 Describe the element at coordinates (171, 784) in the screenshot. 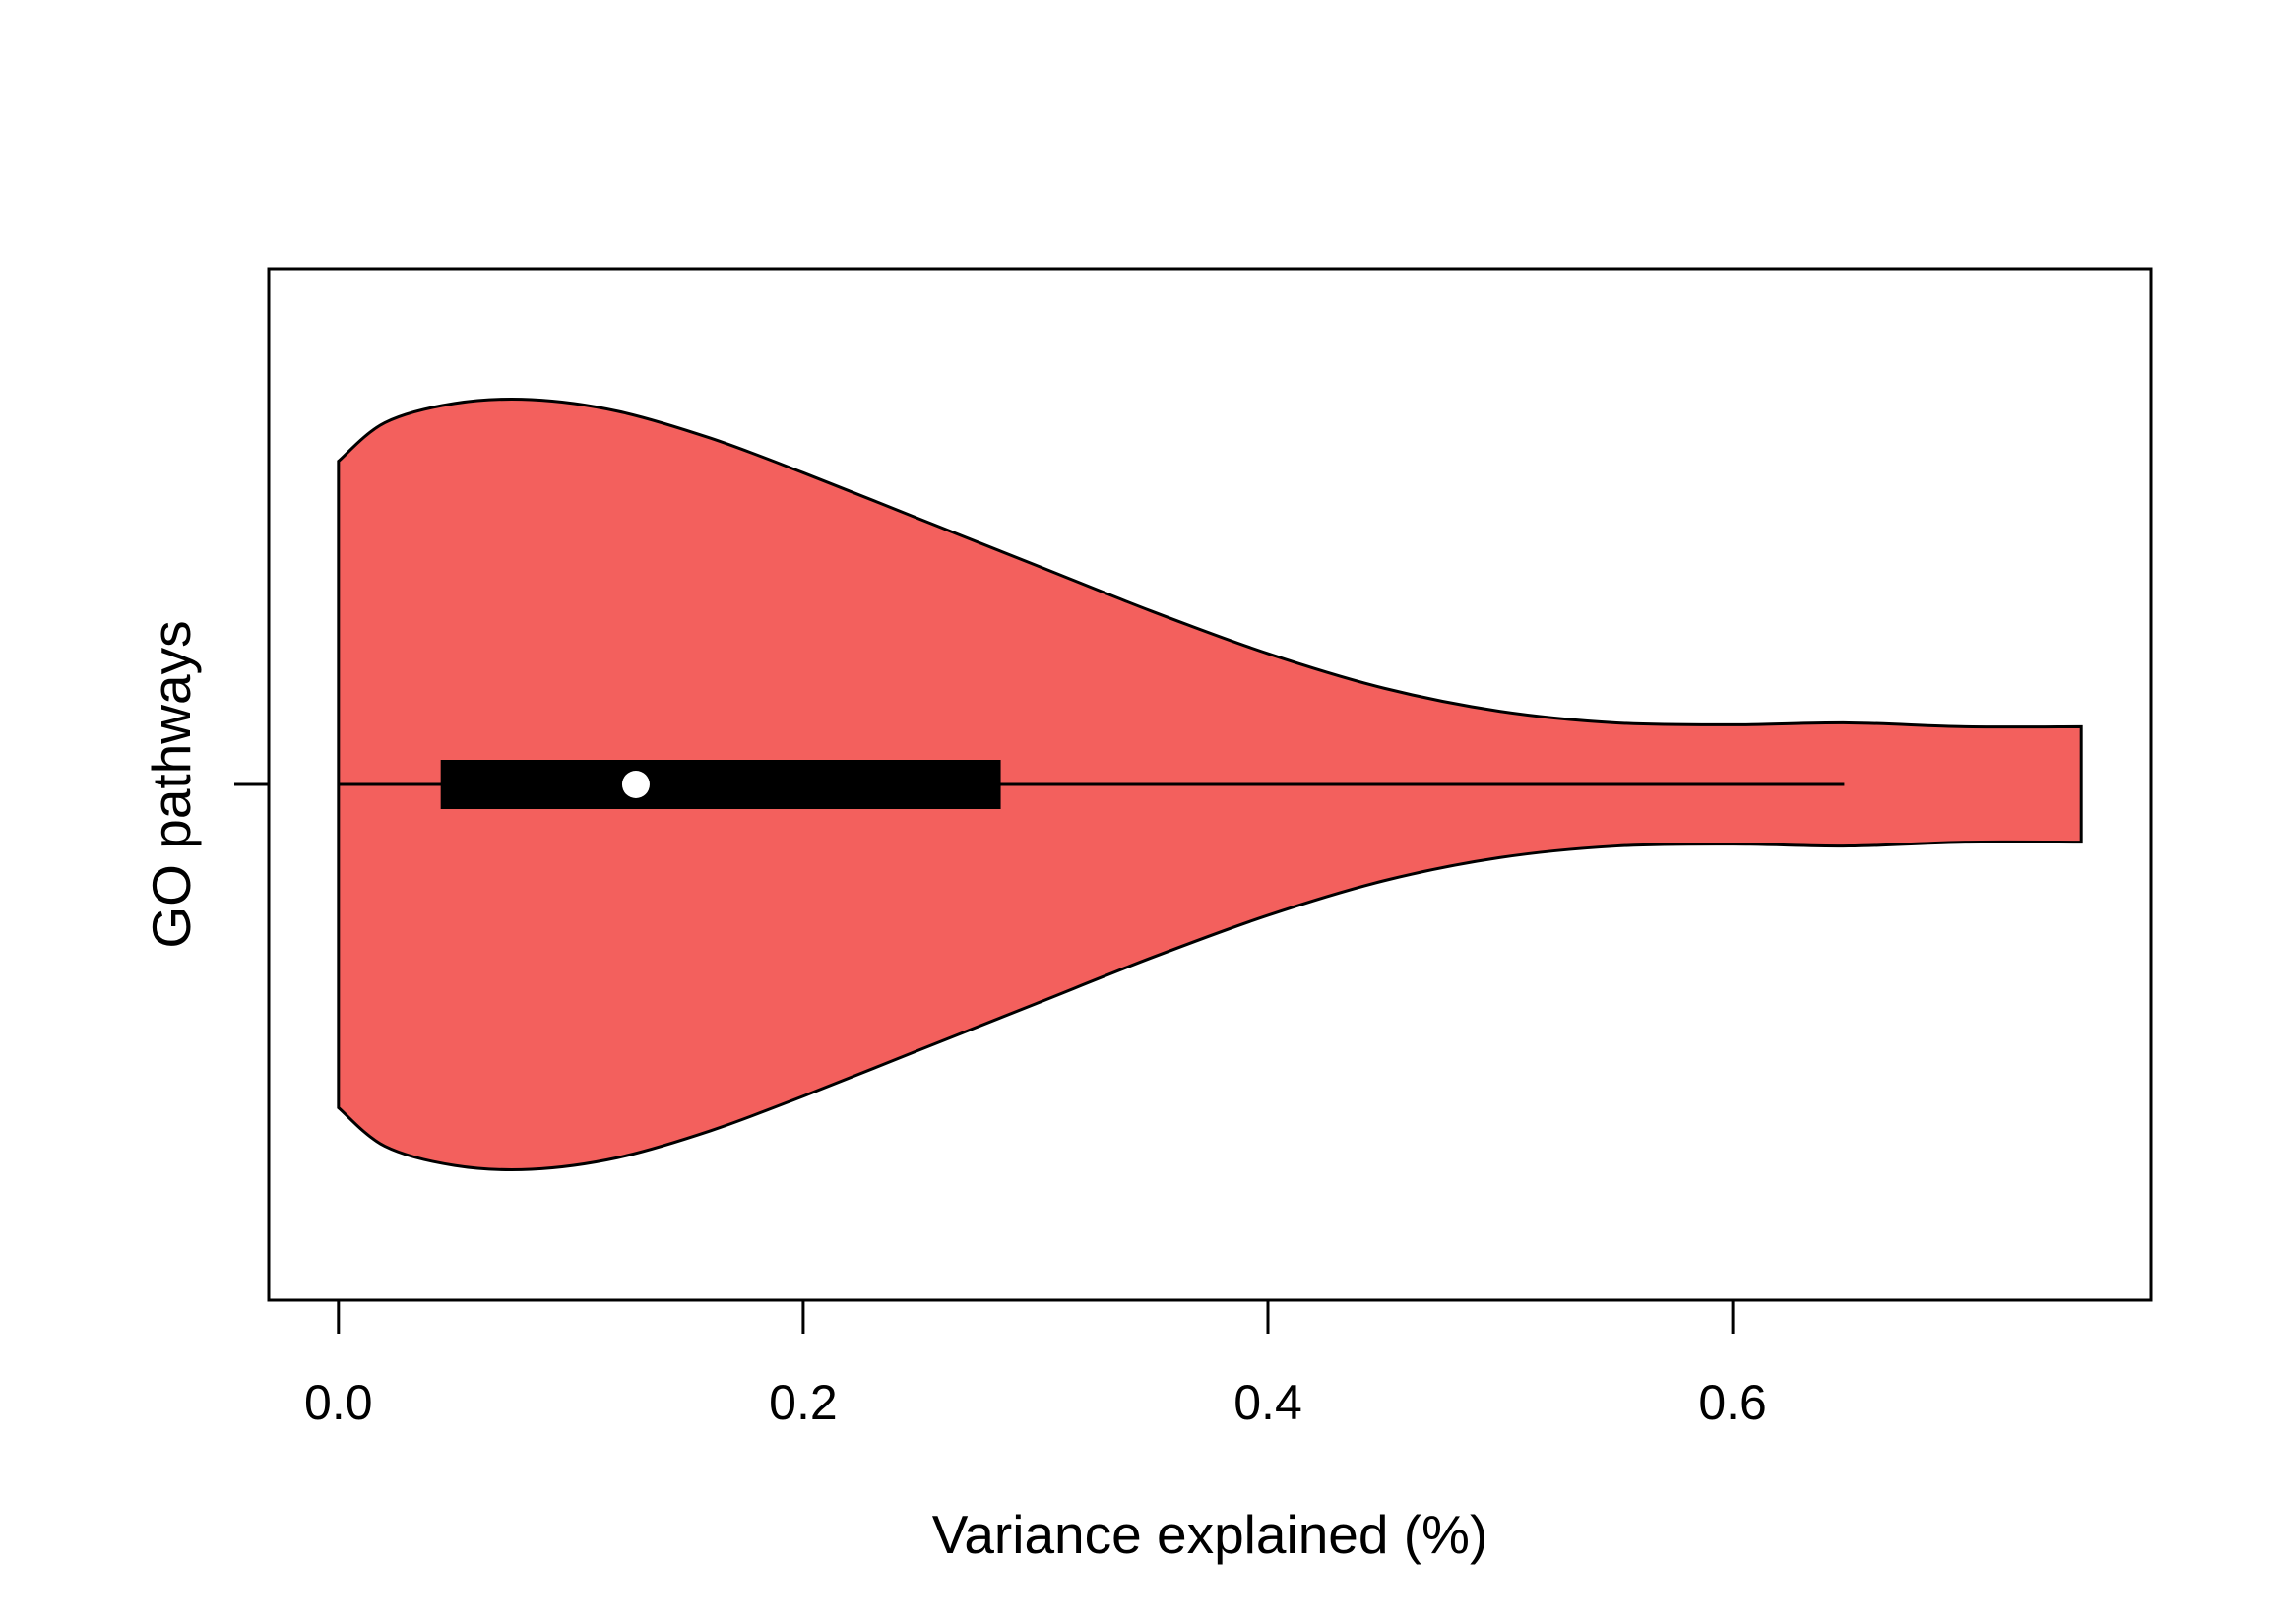

I see `y-axis-label: GO pathways` at that location.